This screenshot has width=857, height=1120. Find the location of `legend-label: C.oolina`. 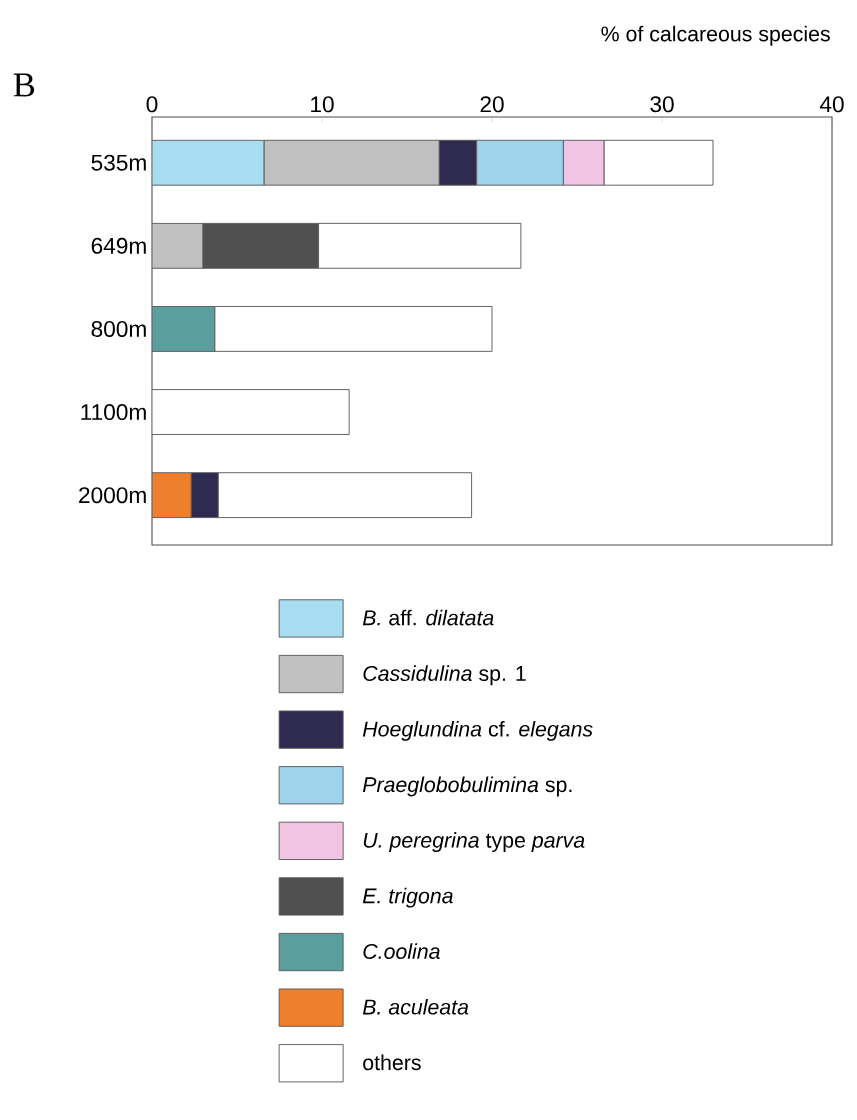

legend-label: C.oolina is located at coordinates (401, 951).